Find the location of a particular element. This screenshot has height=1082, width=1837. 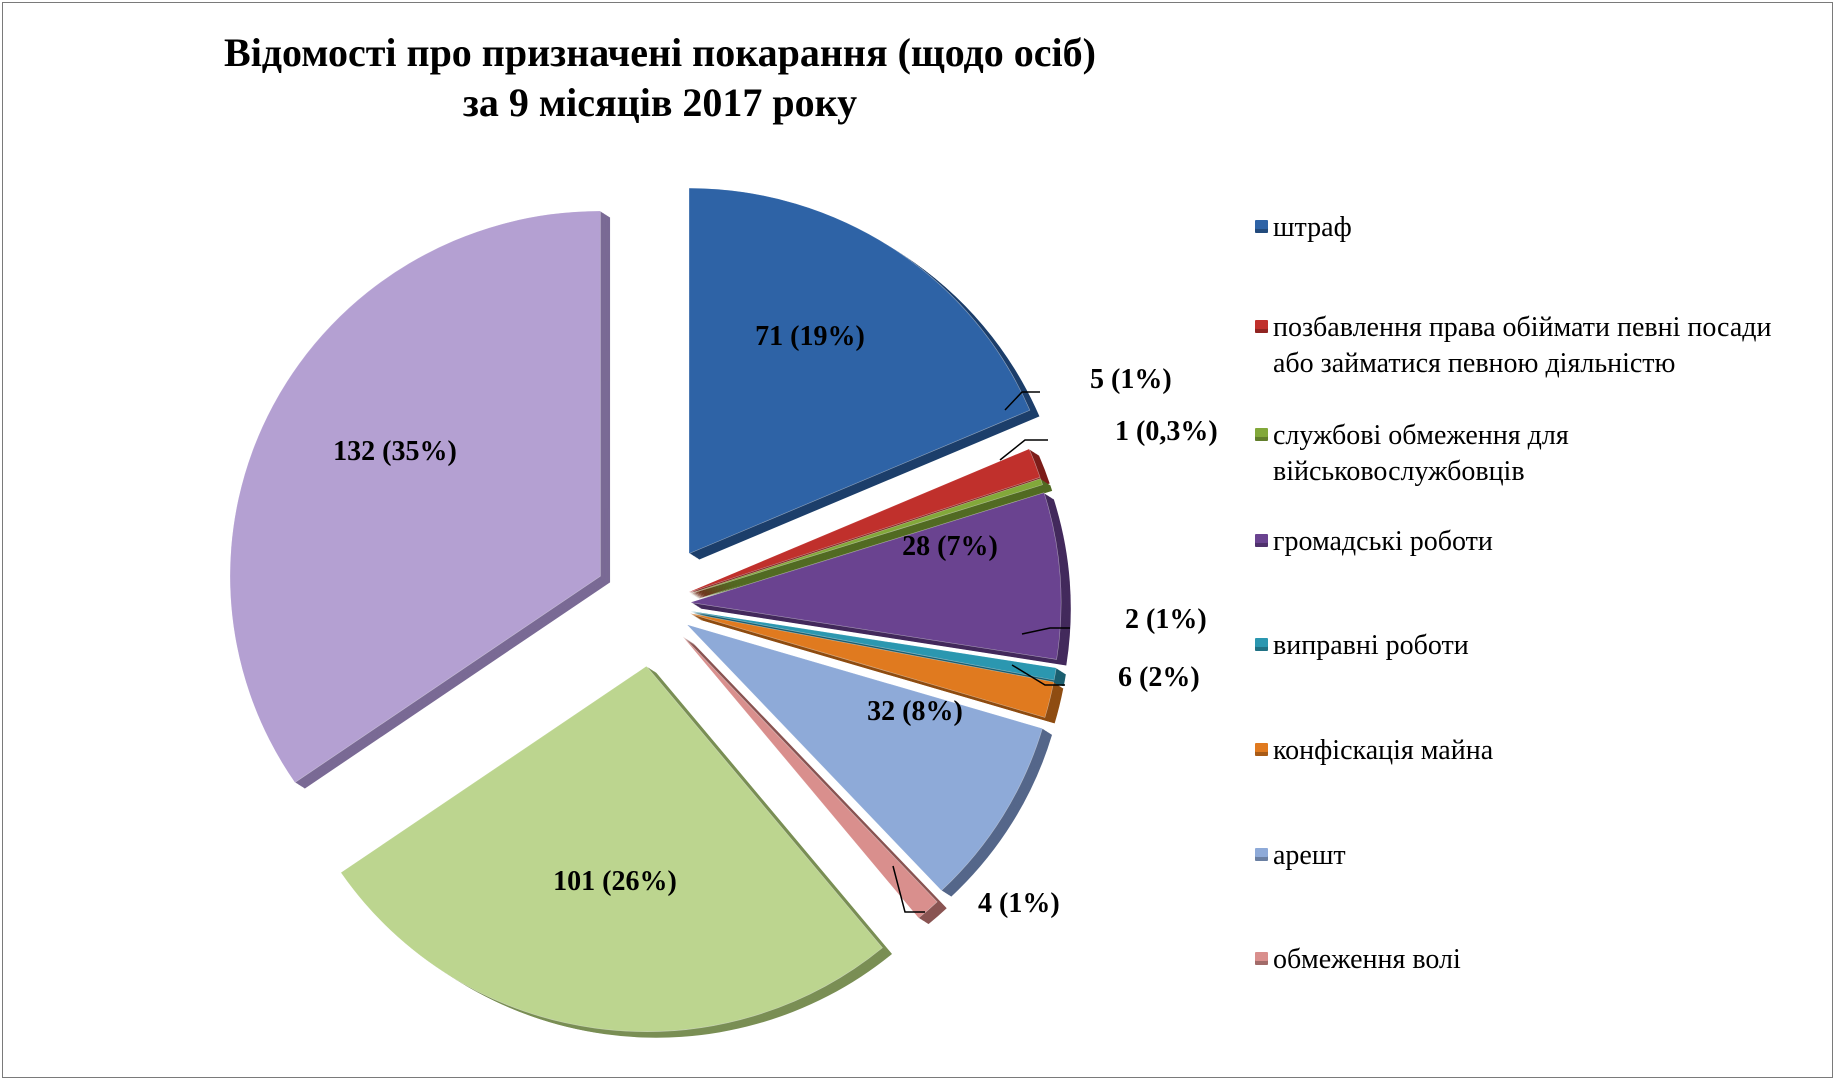

legend-item-arrest: арешт is located at coordinates (1524, 856).